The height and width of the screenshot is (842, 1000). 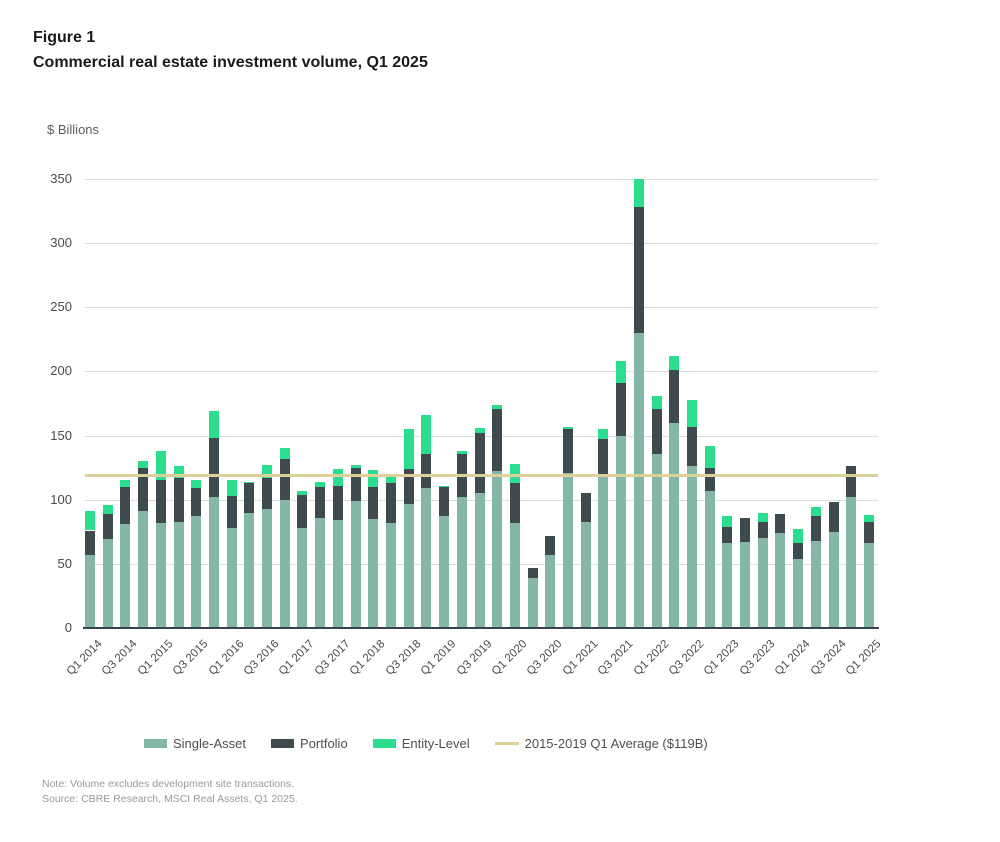 What do you see at coordinates (61, 243) in the screenshot?
I see `y-tick-label-300: 300` at bounding box center [61, 243].